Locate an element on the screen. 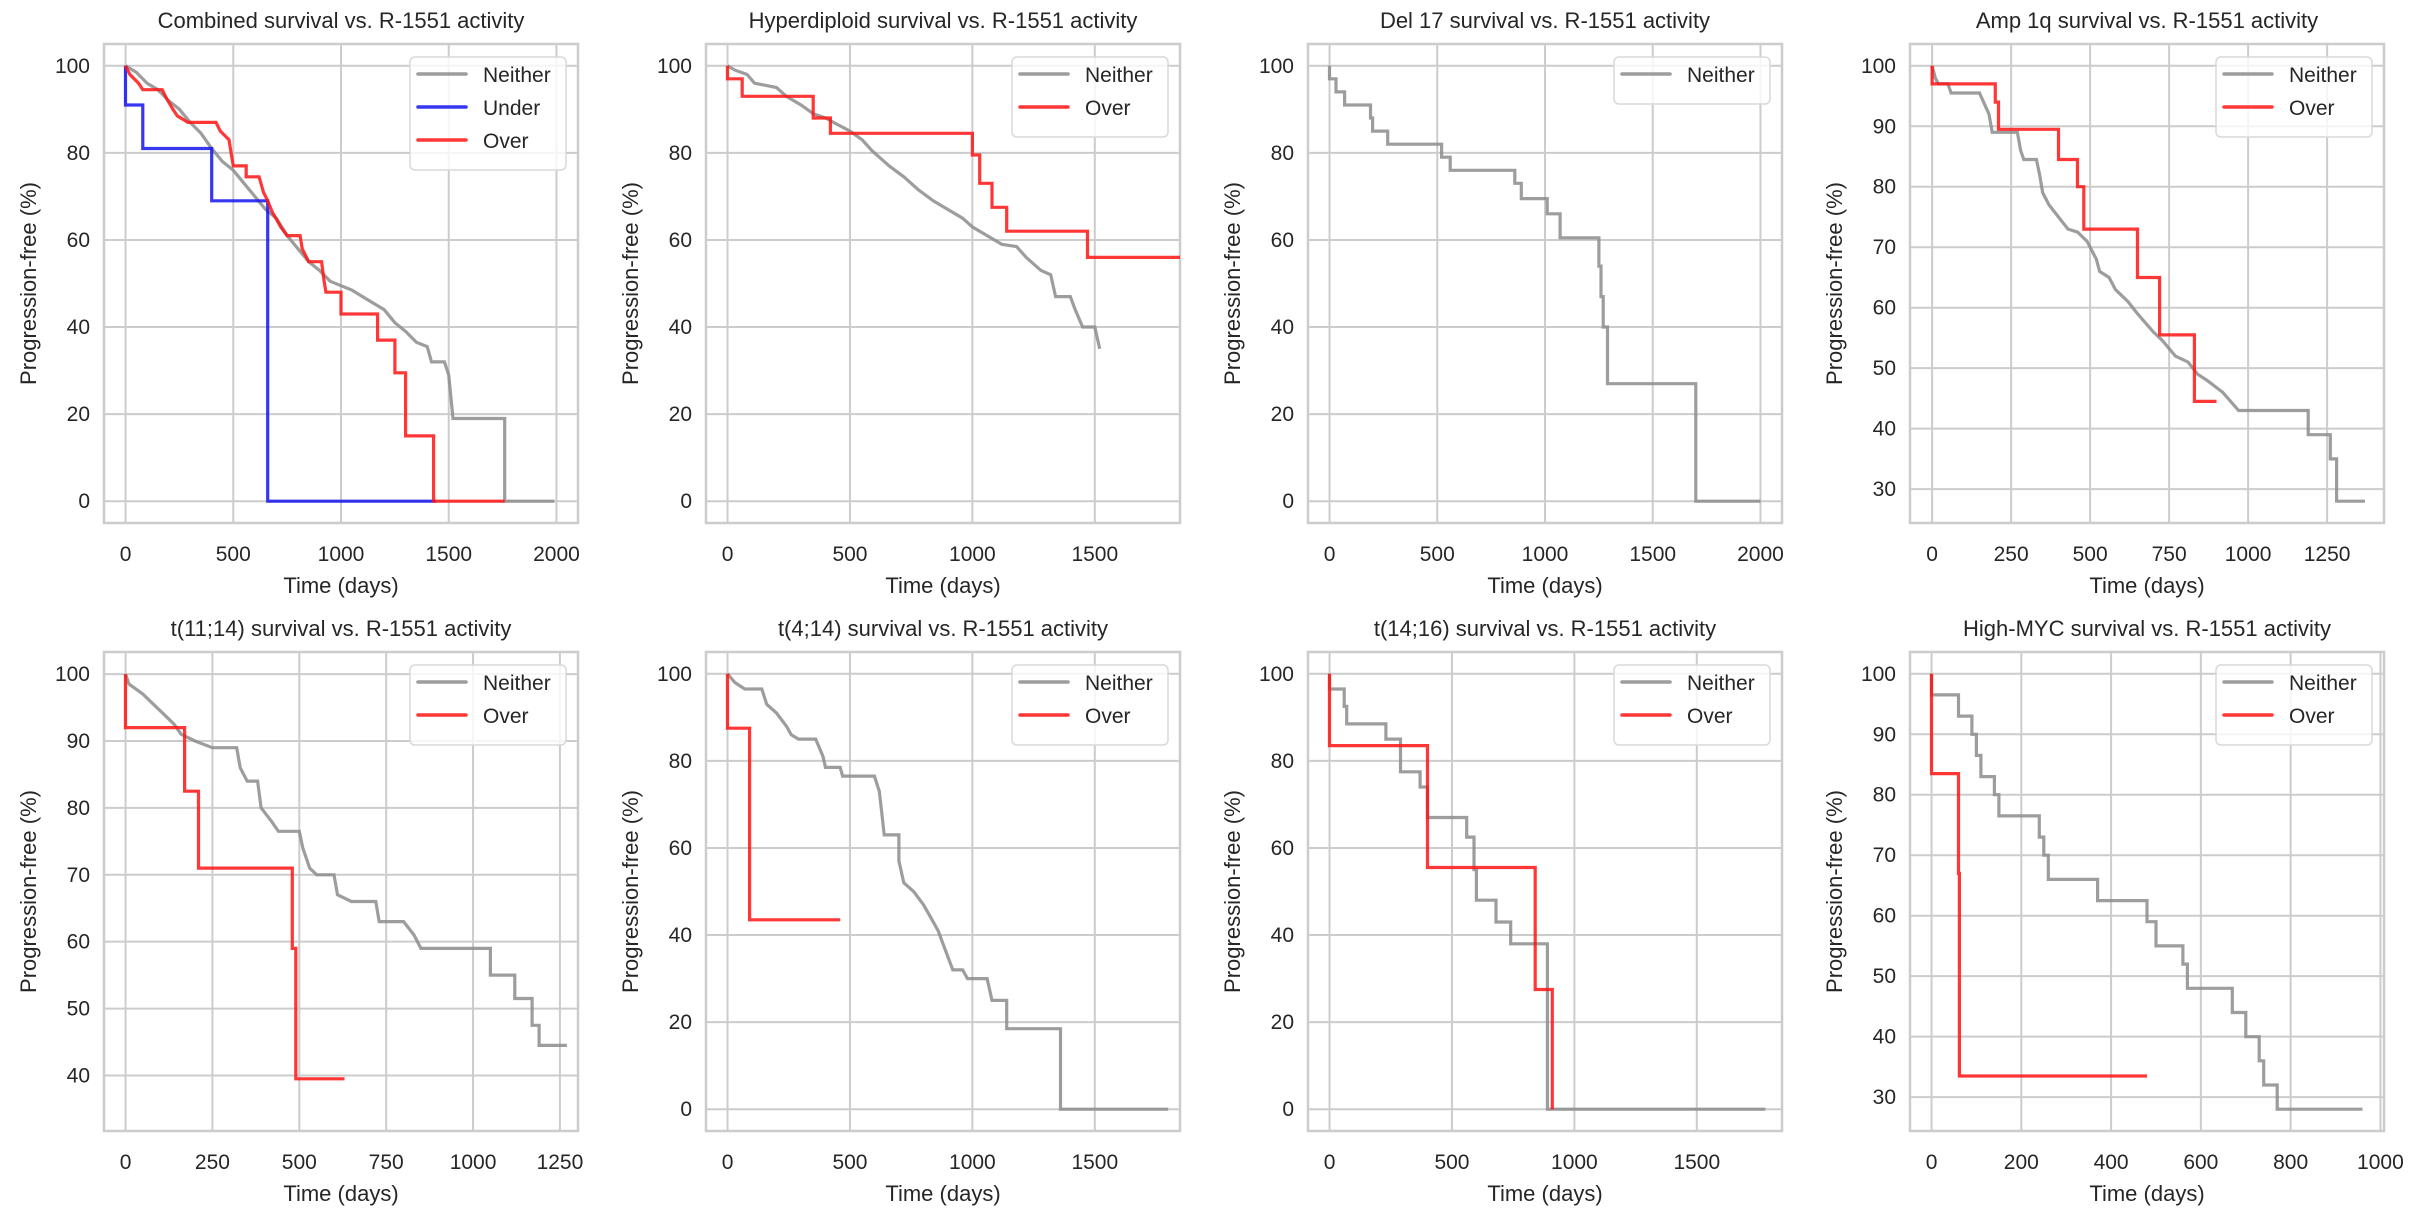  y-tick-label: 20 is located at coordinates (1282, 1022).